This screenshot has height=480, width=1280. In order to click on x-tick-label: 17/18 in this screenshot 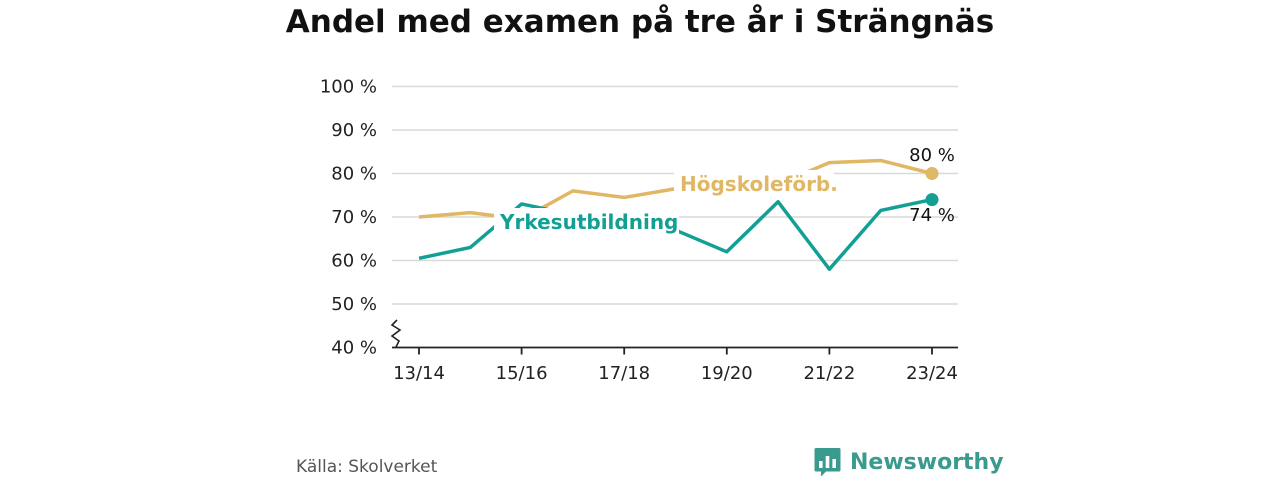, I will do `click(624, 373)`.